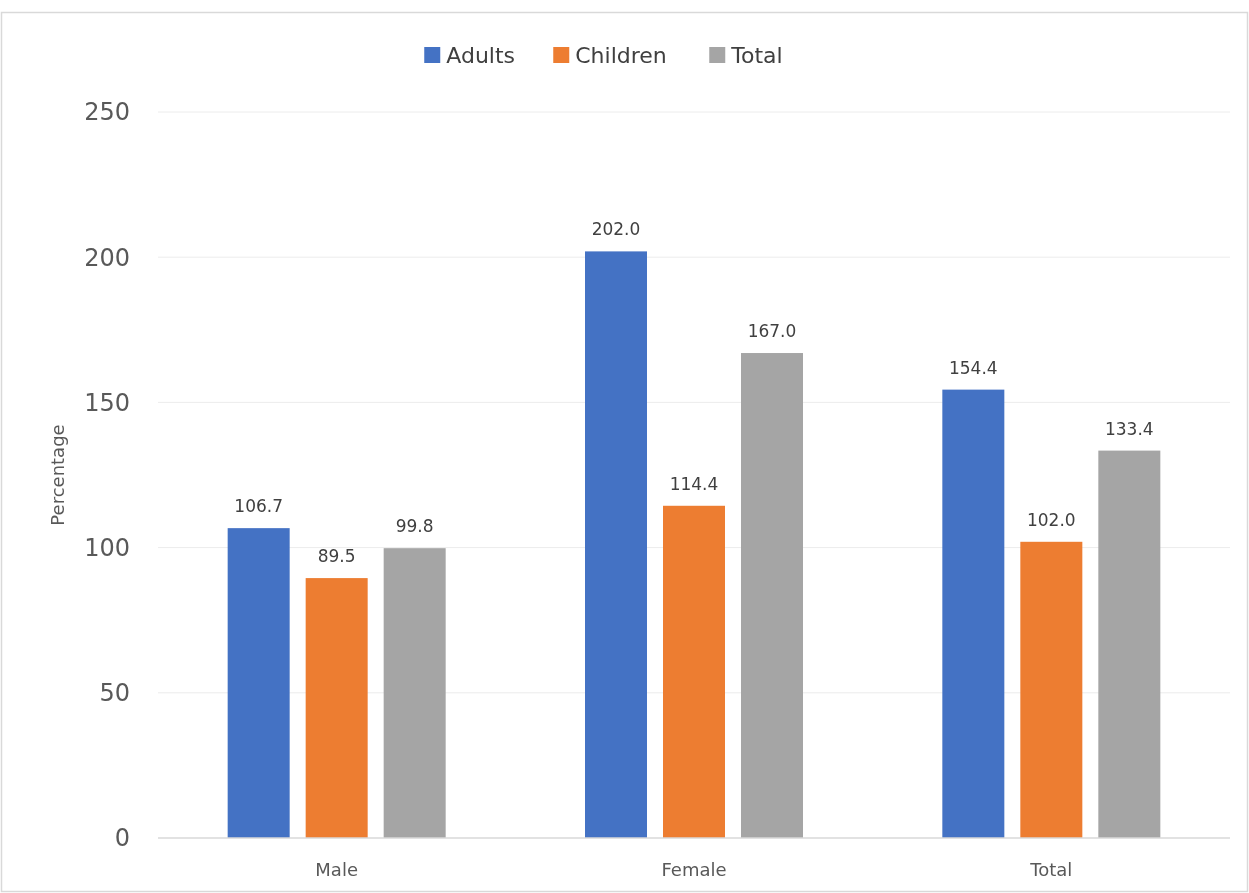  Describe the element at coordinates (57, 475) in the screenshot. I see `y-axis-title: Percentage` at that location.